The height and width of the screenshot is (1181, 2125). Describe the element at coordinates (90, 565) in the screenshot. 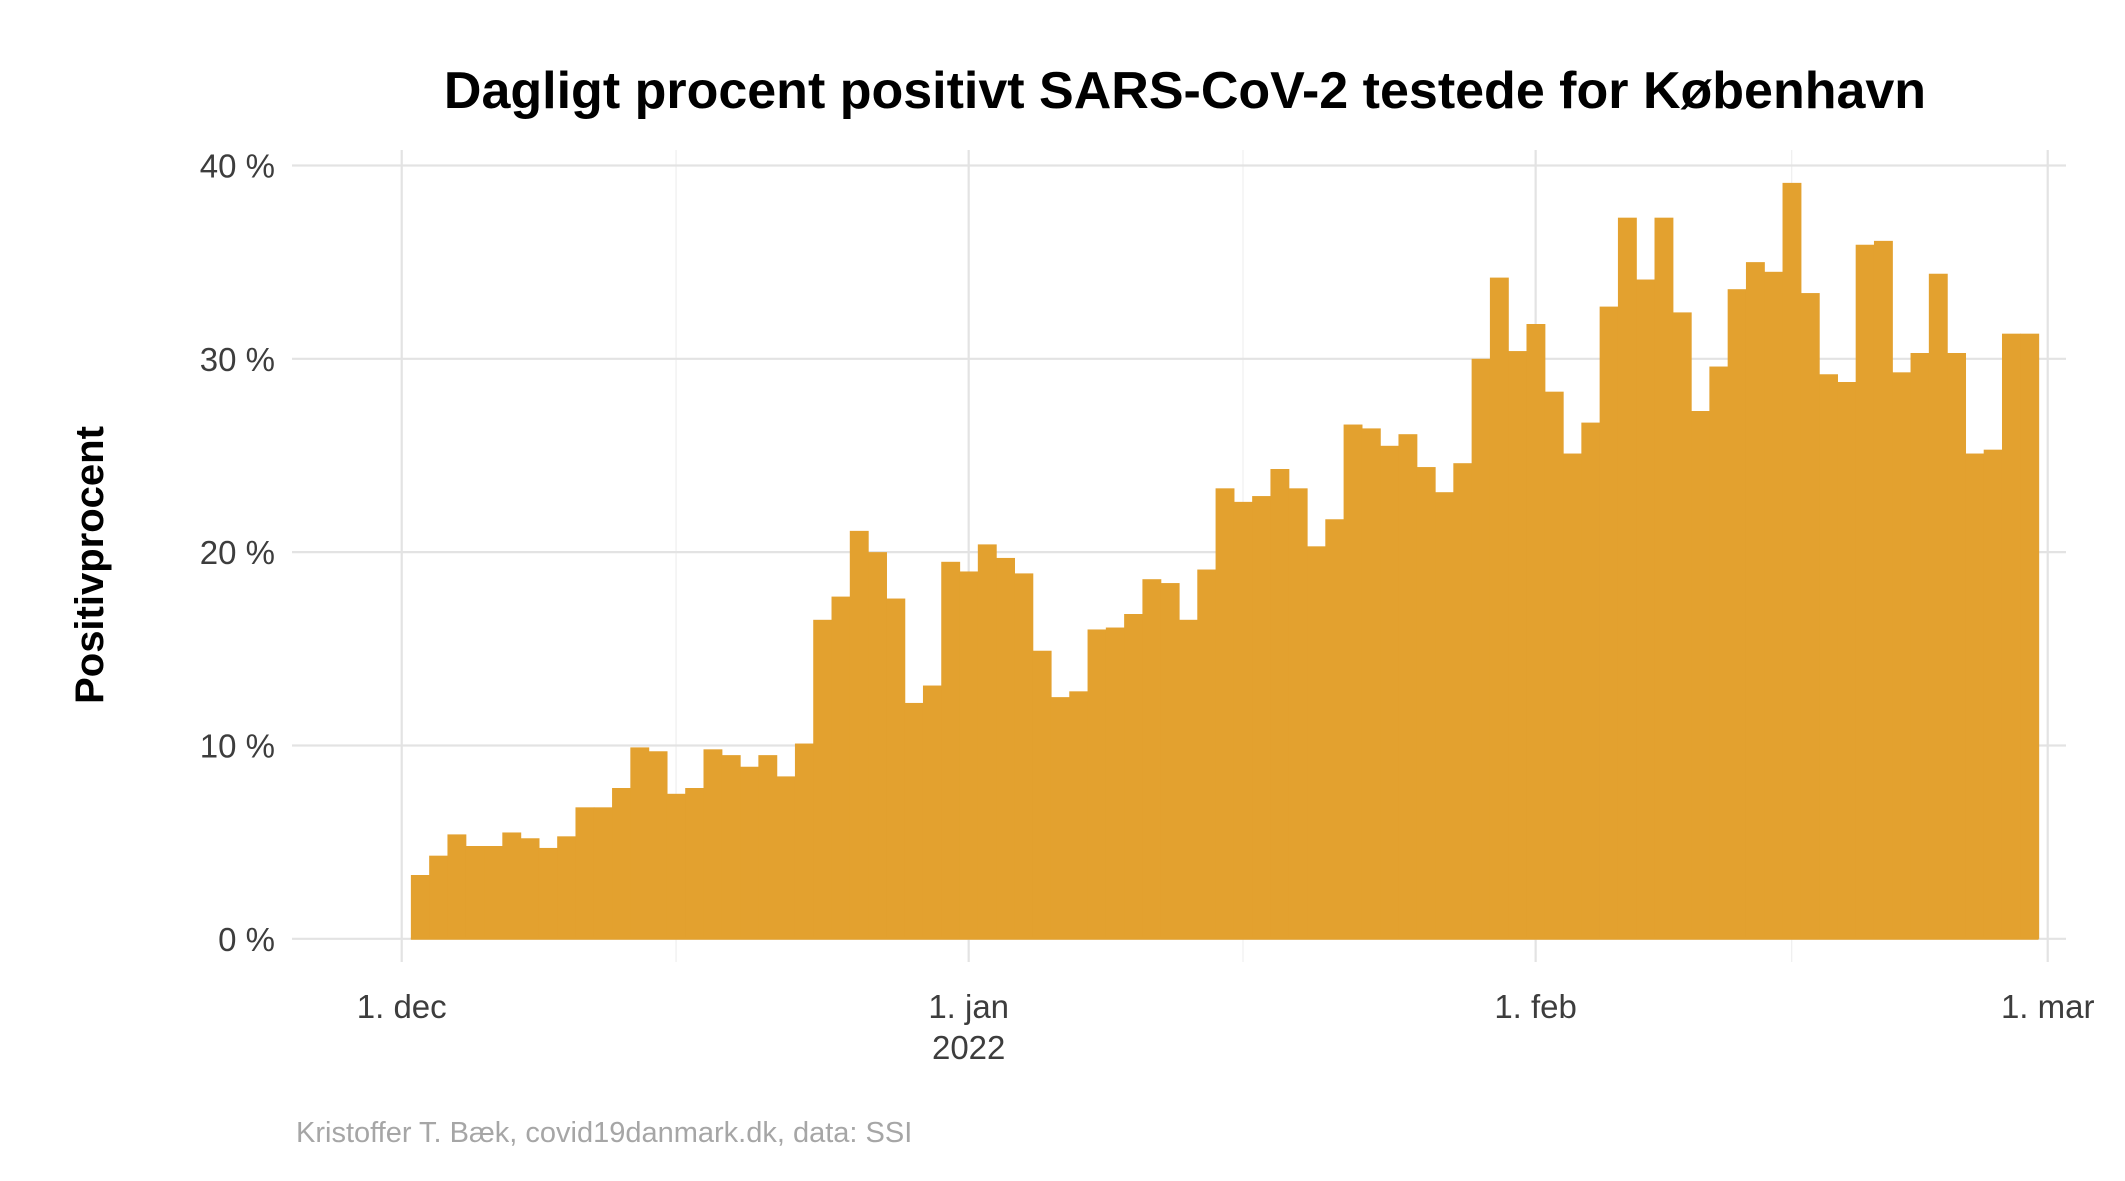

I see `y-axis-label: Positivprocent` at that location.